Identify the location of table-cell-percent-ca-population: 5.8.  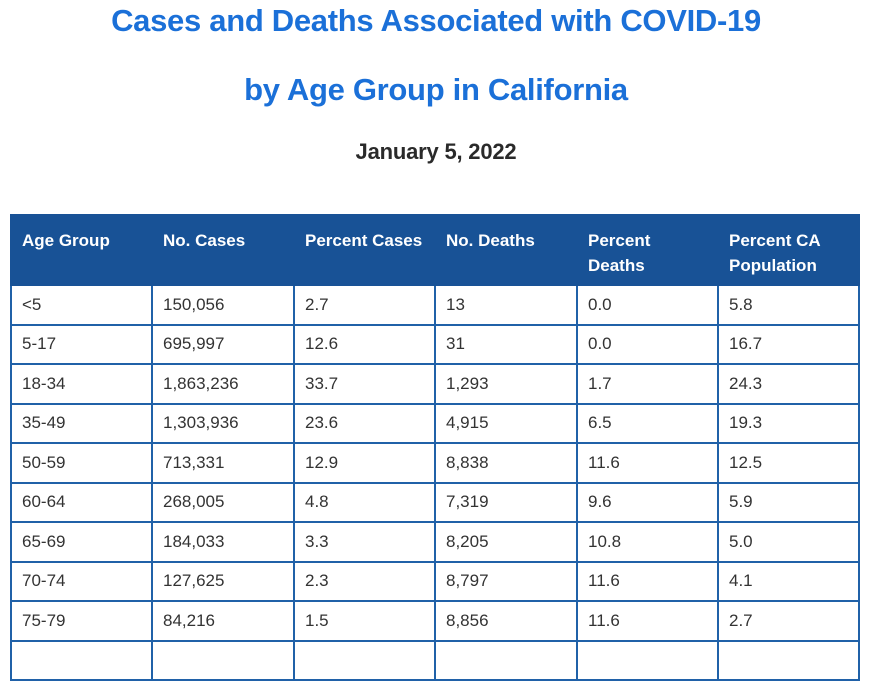
(788, 305).